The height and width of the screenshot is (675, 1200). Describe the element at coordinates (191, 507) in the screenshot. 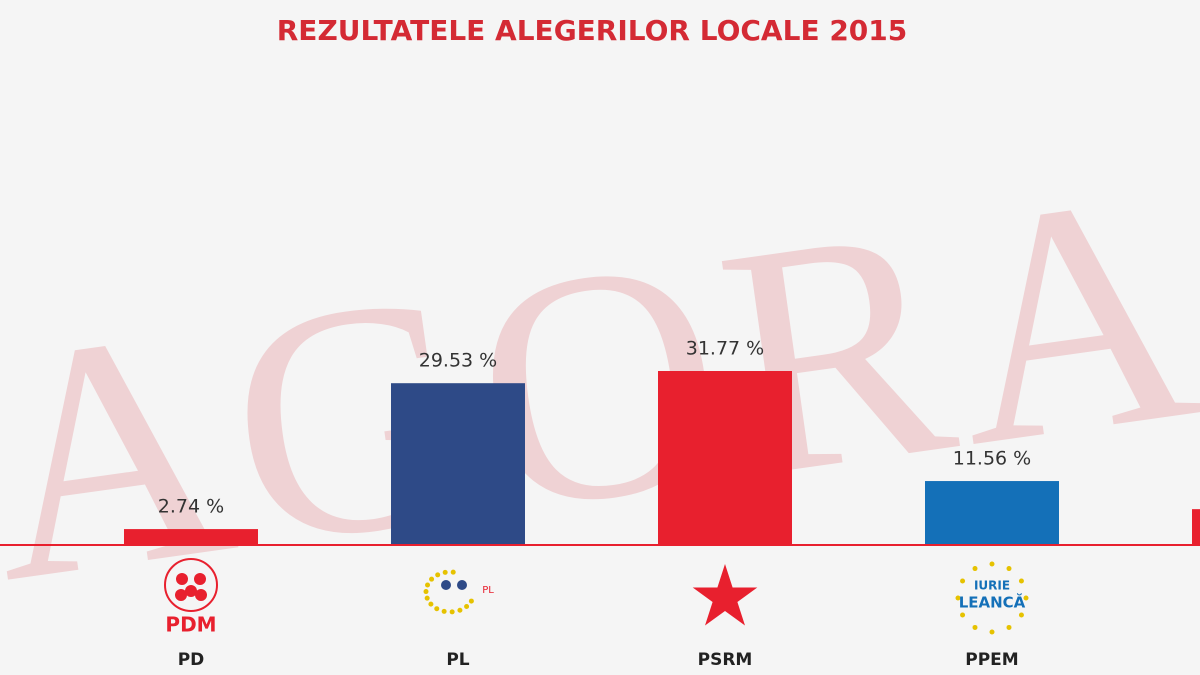

I see `value-label: 2.74 %` at that location.